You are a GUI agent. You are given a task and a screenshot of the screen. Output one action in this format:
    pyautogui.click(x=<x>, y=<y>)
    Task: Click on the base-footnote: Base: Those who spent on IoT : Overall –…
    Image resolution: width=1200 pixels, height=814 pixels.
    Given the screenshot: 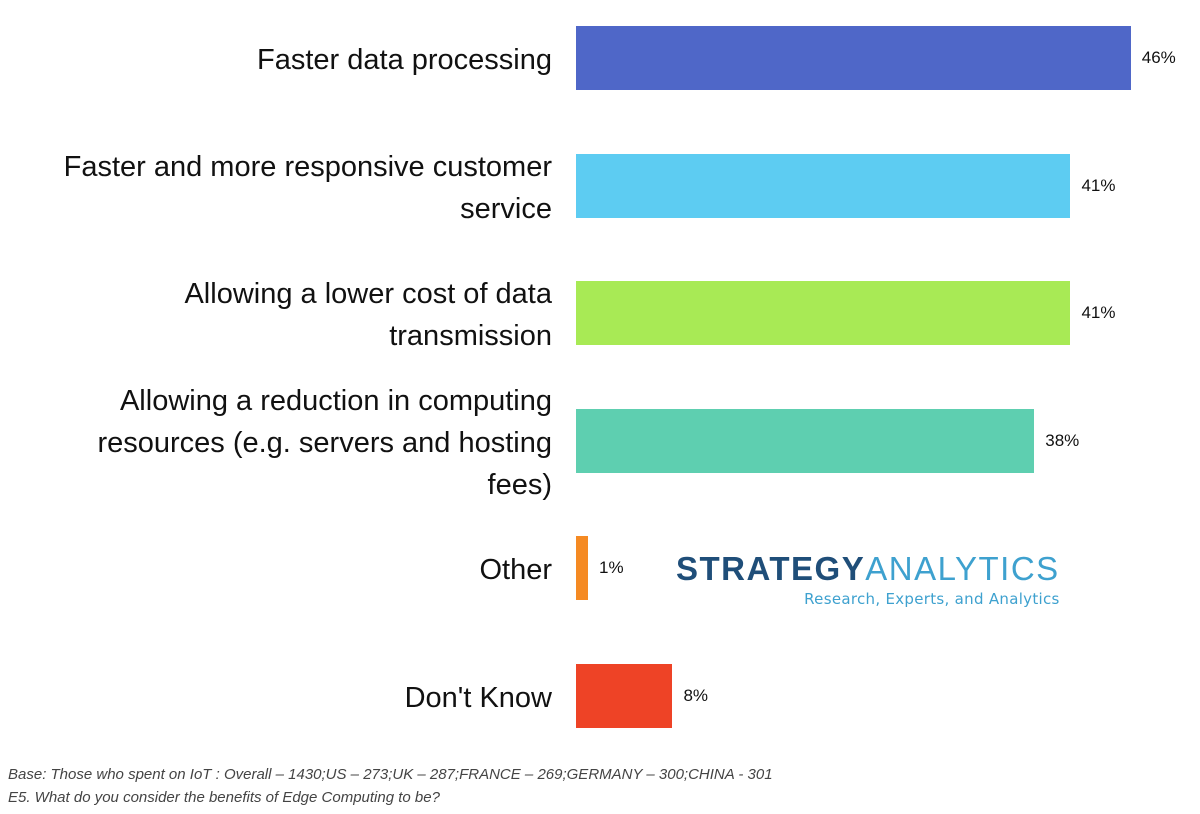 What is the action you would take?
    pyautogui.click(x=390, y=774)
    